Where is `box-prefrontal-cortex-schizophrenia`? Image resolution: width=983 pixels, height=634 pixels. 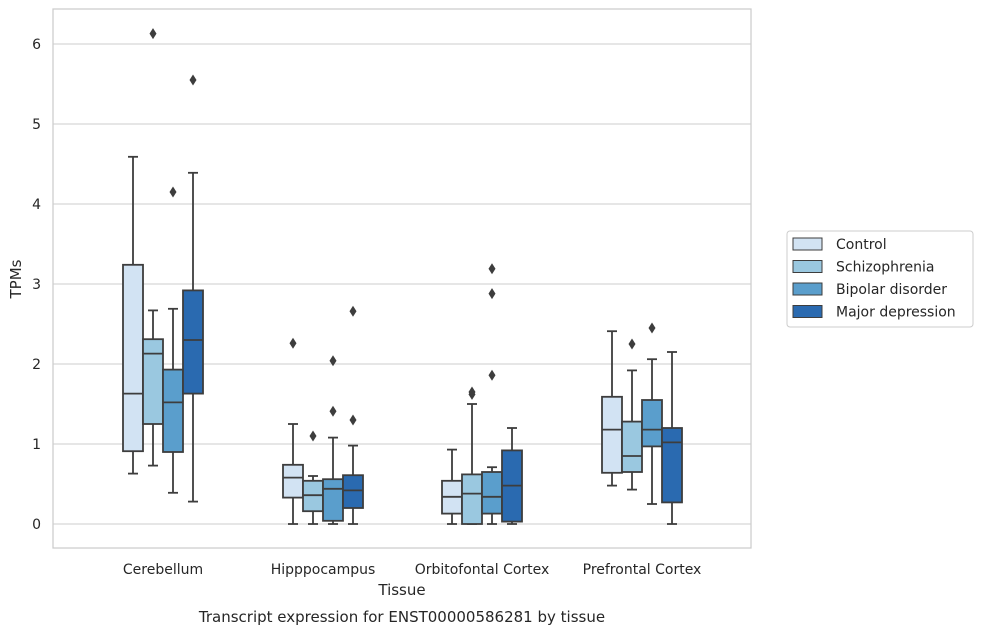 box-prefrontal-cortex-schizophrenia is located at coordinates (632, 414).